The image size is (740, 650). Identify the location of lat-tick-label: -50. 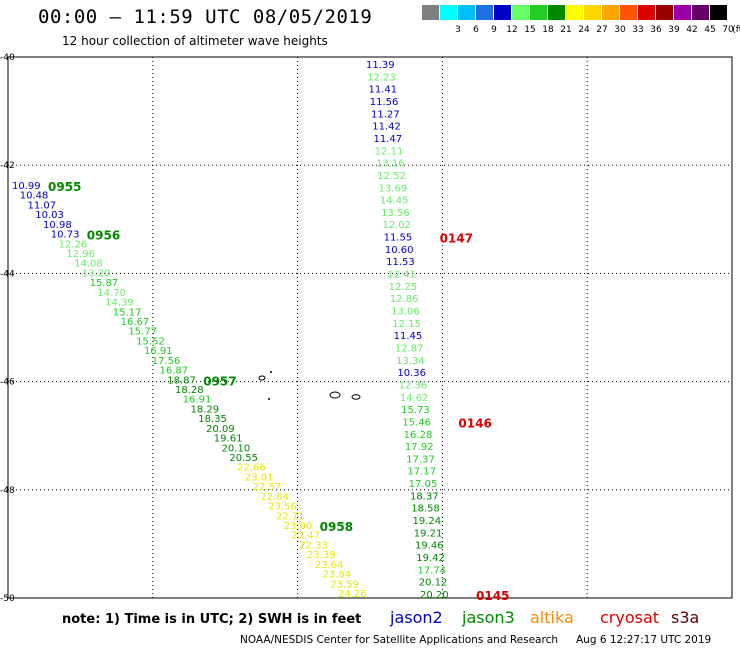
(7, 599).